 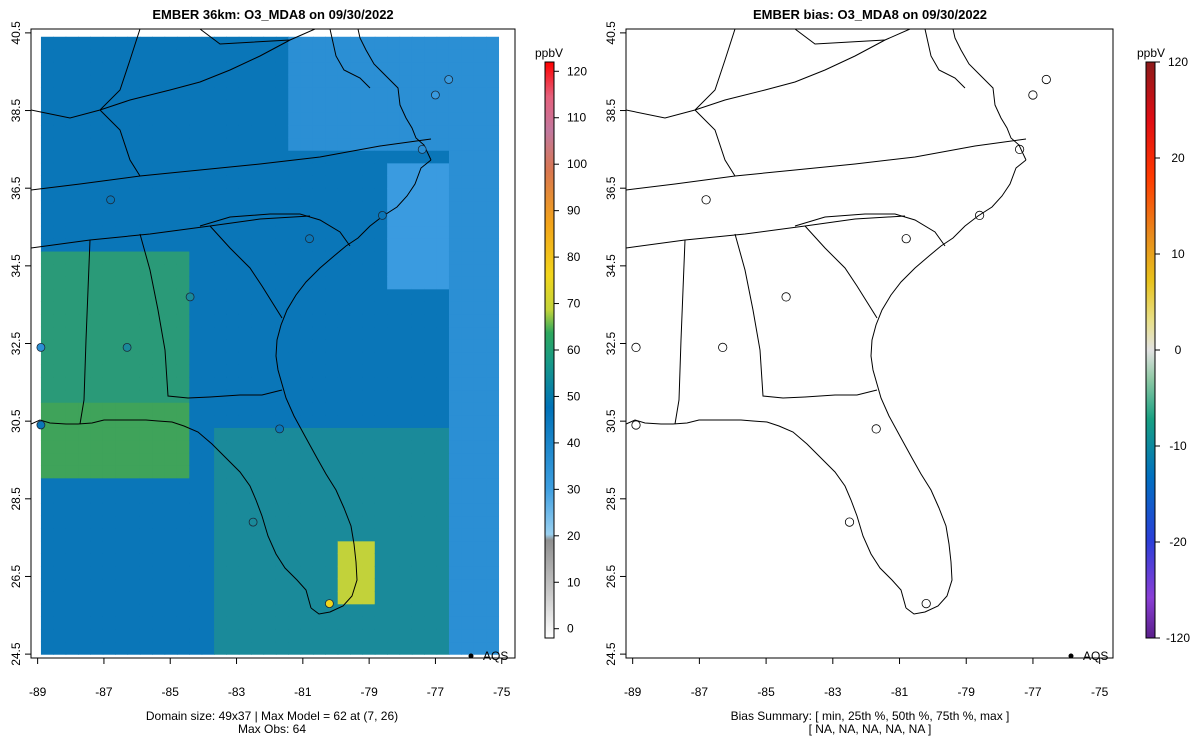 I want to click on x-tick-label: -75, so click(x=1100, y=692).